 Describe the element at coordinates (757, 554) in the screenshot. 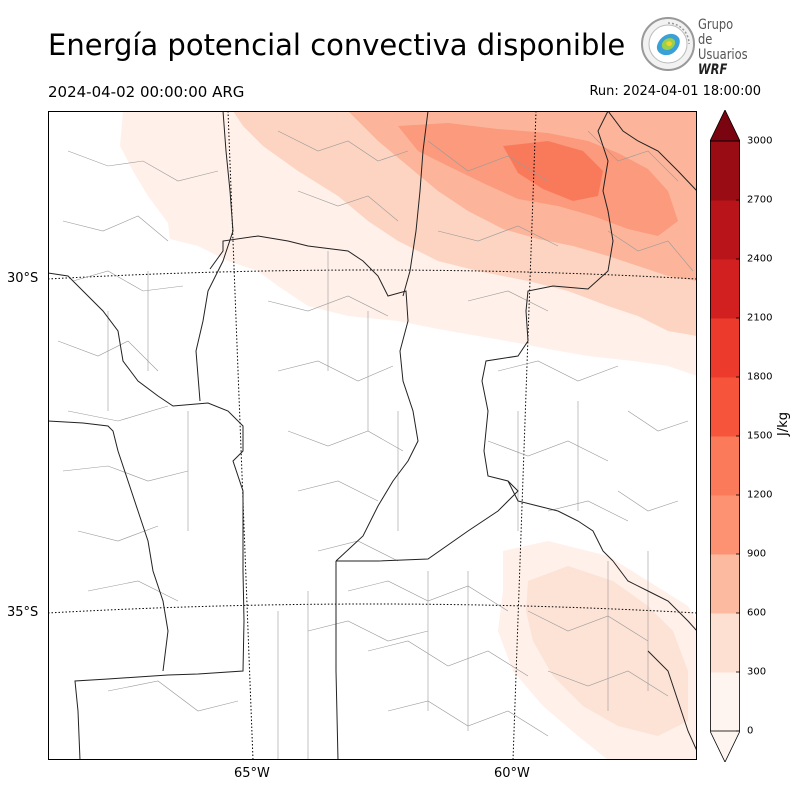

I see `colorbar-tick-label: 900` at that location.